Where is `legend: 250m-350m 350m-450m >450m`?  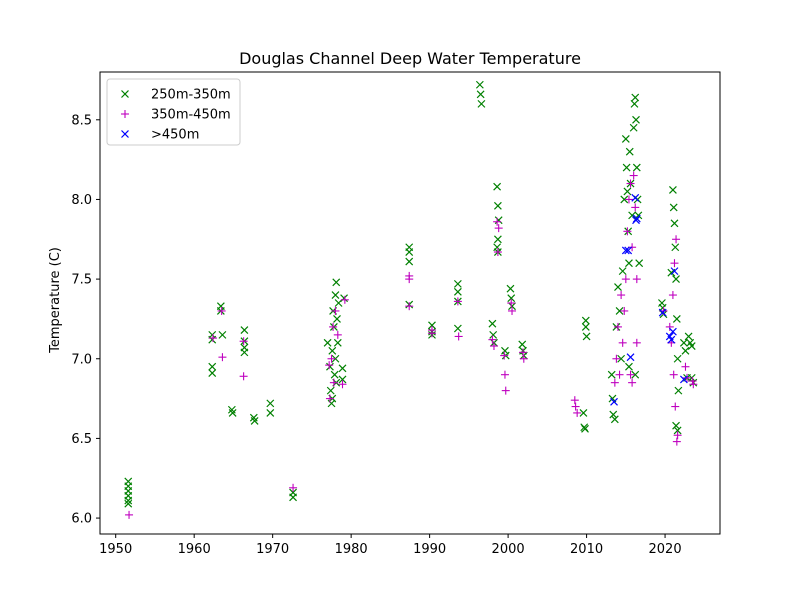
legend: 250m-350m 350m-450m >450m is located at coordinates (173, 112).